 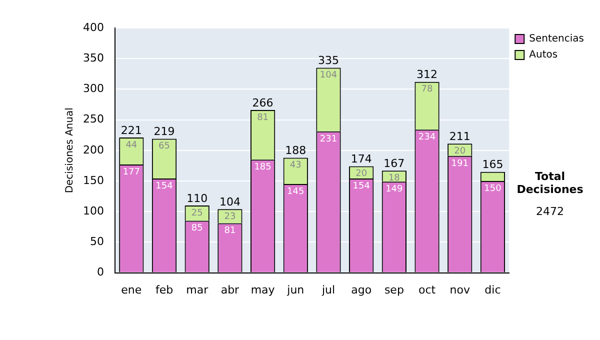 I want to click on legend-label: Autos, so click(x=543, y=55).